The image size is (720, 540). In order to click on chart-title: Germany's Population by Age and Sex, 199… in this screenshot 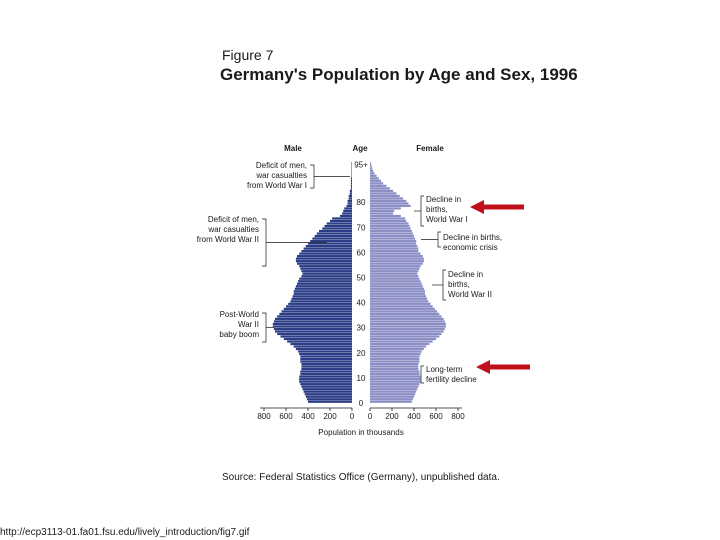, I will do `click(399, 74)`.